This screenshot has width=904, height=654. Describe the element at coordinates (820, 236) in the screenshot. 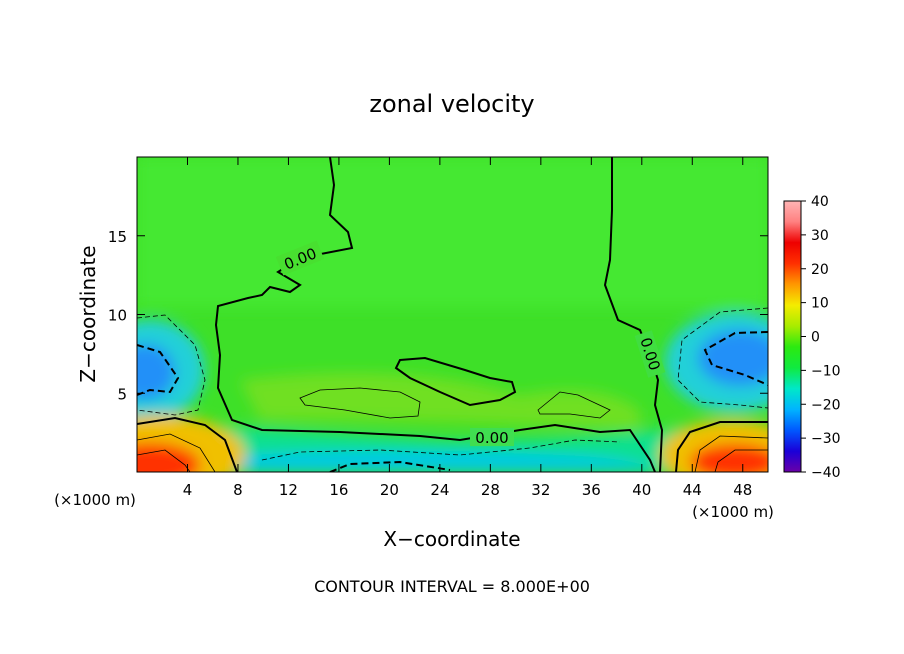

I see `colorbar-tick-label: 30` at that location.